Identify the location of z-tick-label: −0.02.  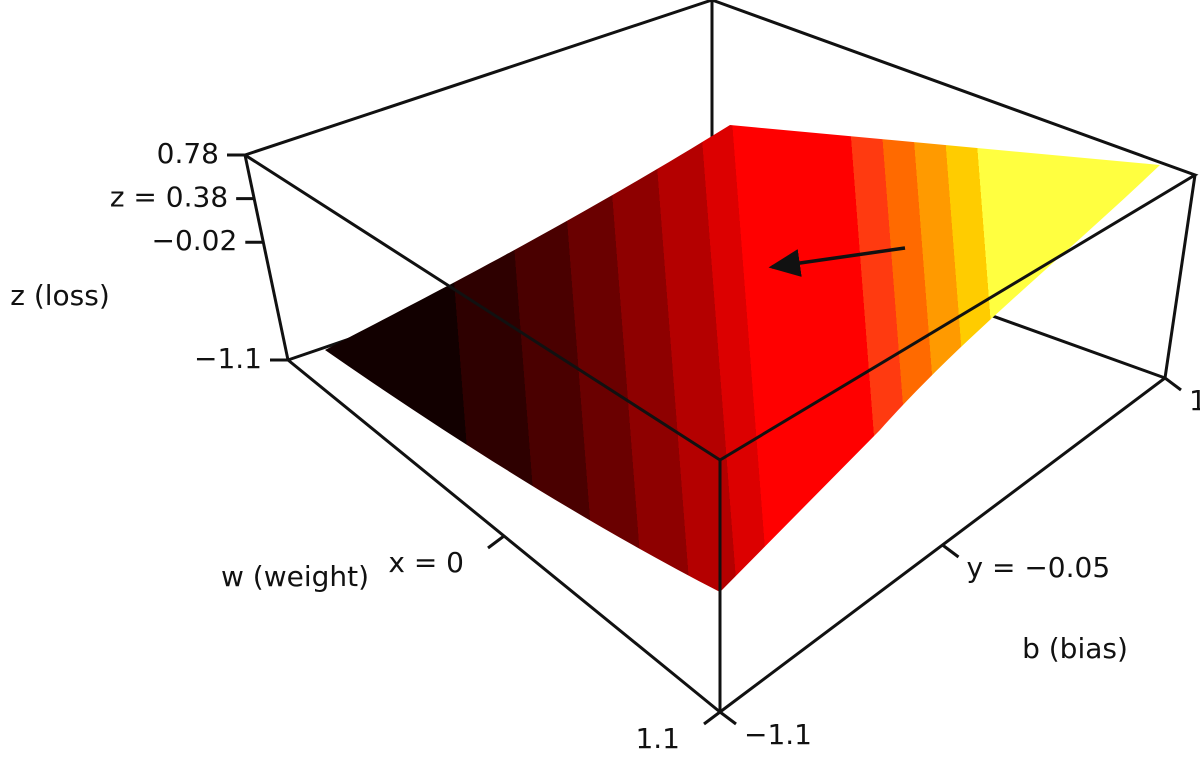
(194, 240).